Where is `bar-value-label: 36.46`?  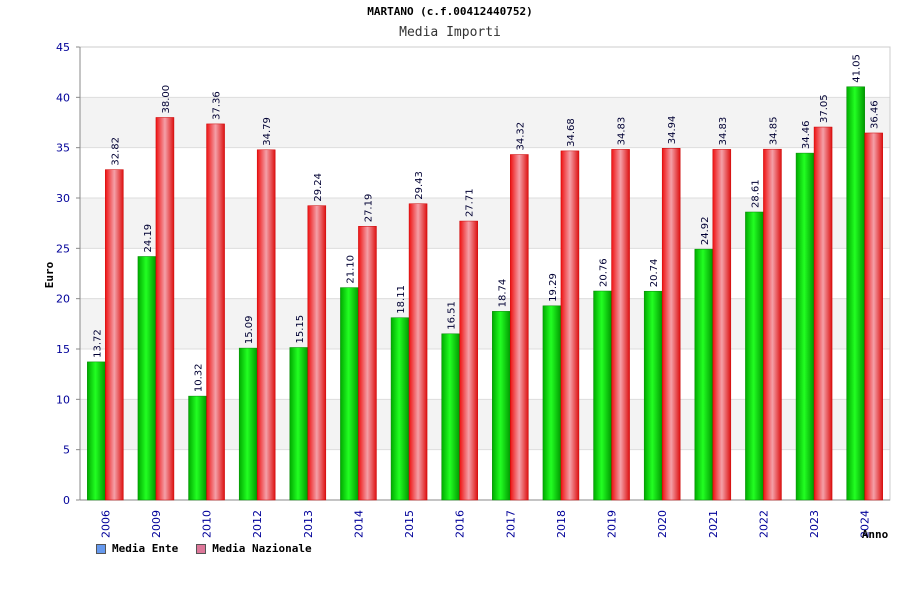
bar-value-label: 36.46 is located at coordinates (875, 114).